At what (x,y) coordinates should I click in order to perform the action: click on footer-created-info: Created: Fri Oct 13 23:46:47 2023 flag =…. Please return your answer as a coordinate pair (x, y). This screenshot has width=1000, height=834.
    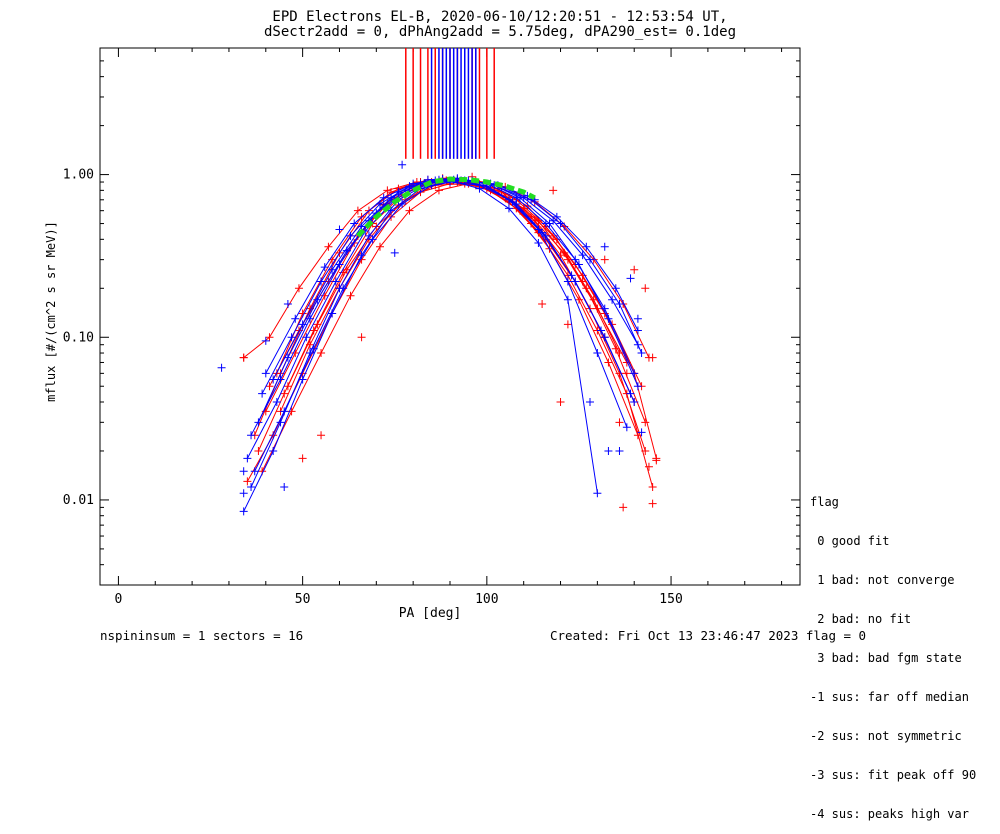
    Looking at the image, I should click on (708, 635).